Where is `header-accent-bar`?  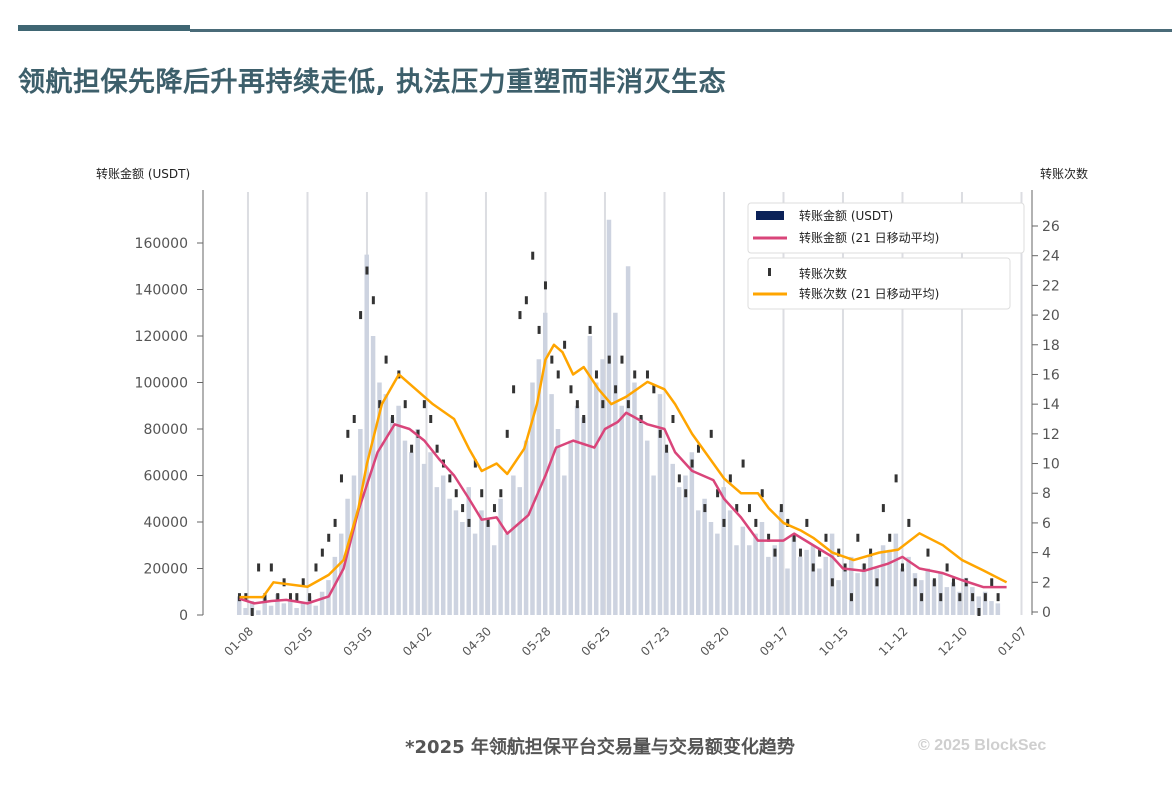 header-accent-bar is located at coordinates (104, 28).